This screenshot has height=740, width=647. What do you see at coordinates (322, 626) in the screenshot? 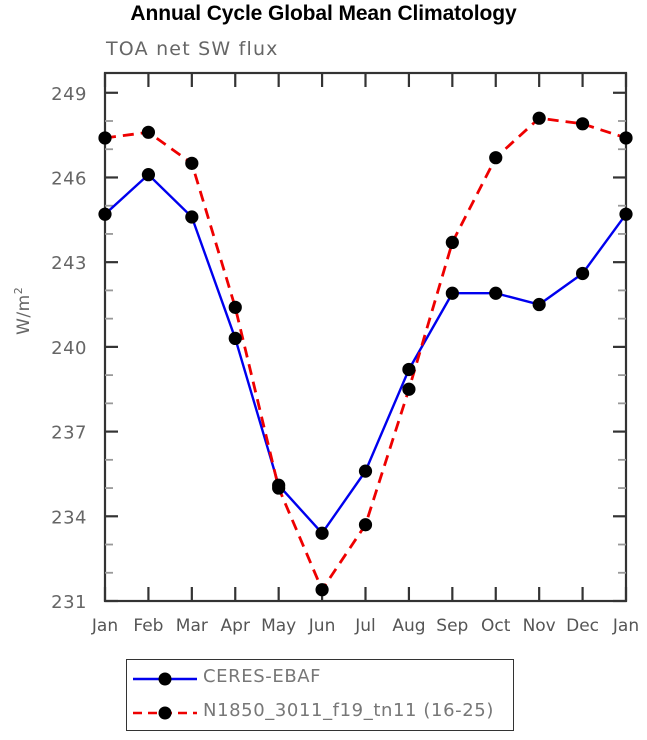
I see `x-tick-label: Jun` at bounding box center [322, 626].